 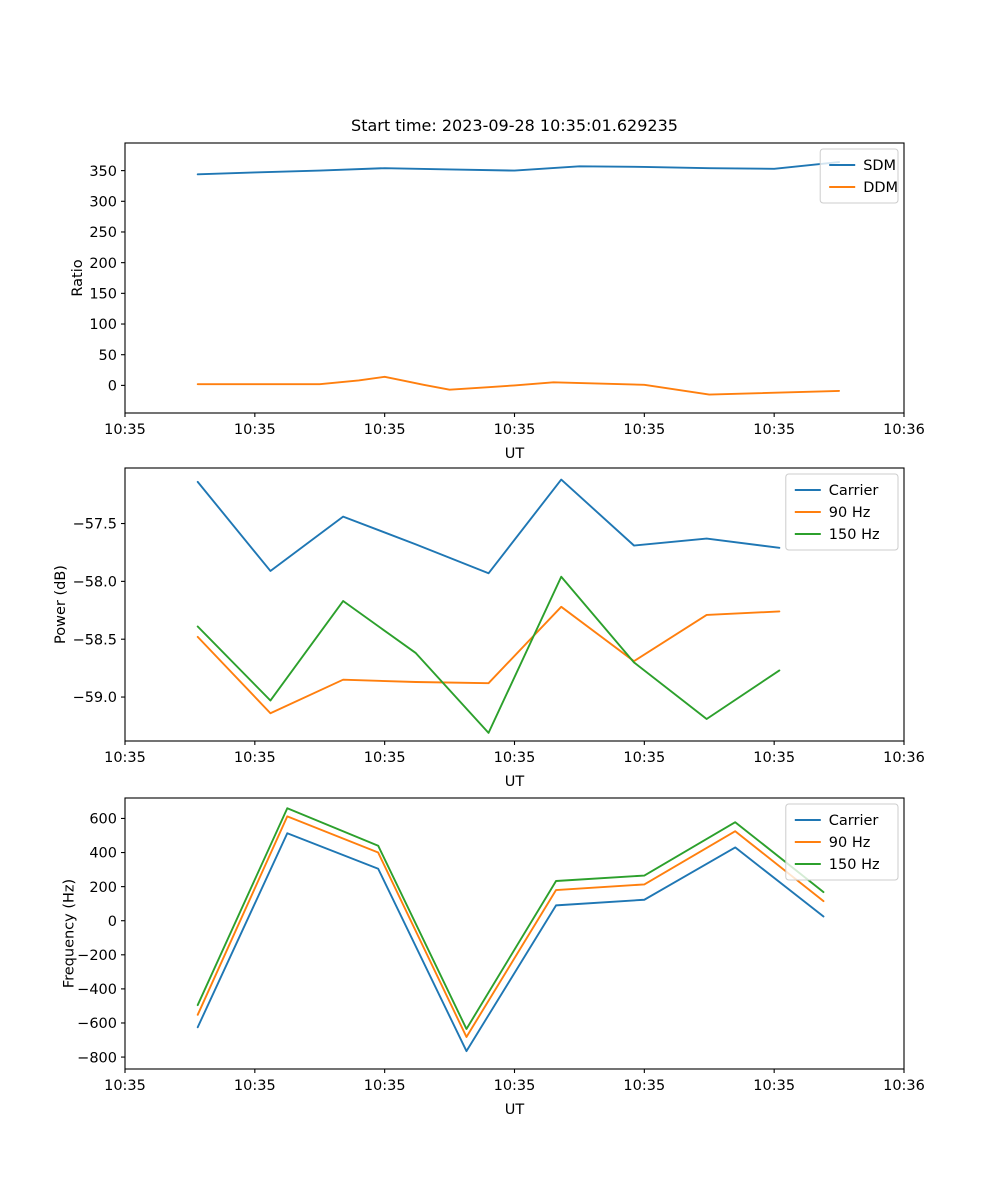 I want to click on ratio-plot-data, so click(x=518, y=278).